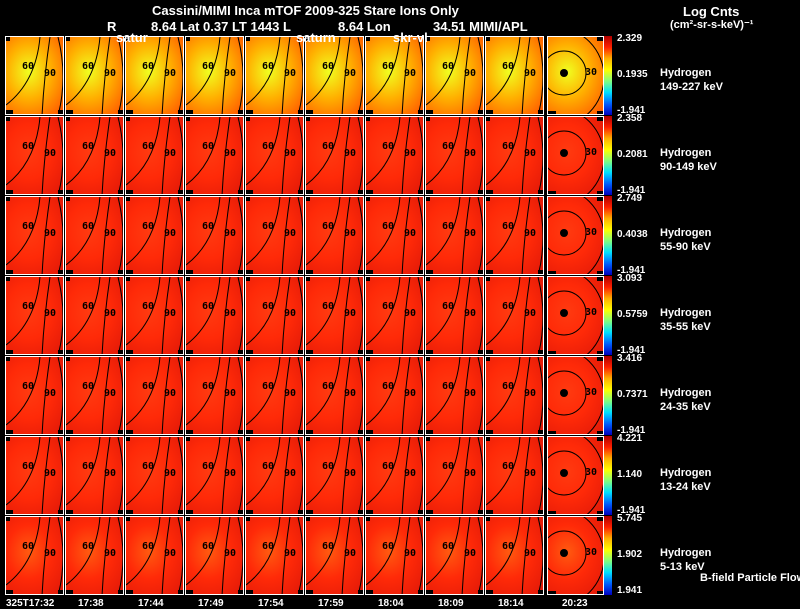 The image size is (800, 609). I want to click on time-tick-label: 17:59, so click(331, 603).